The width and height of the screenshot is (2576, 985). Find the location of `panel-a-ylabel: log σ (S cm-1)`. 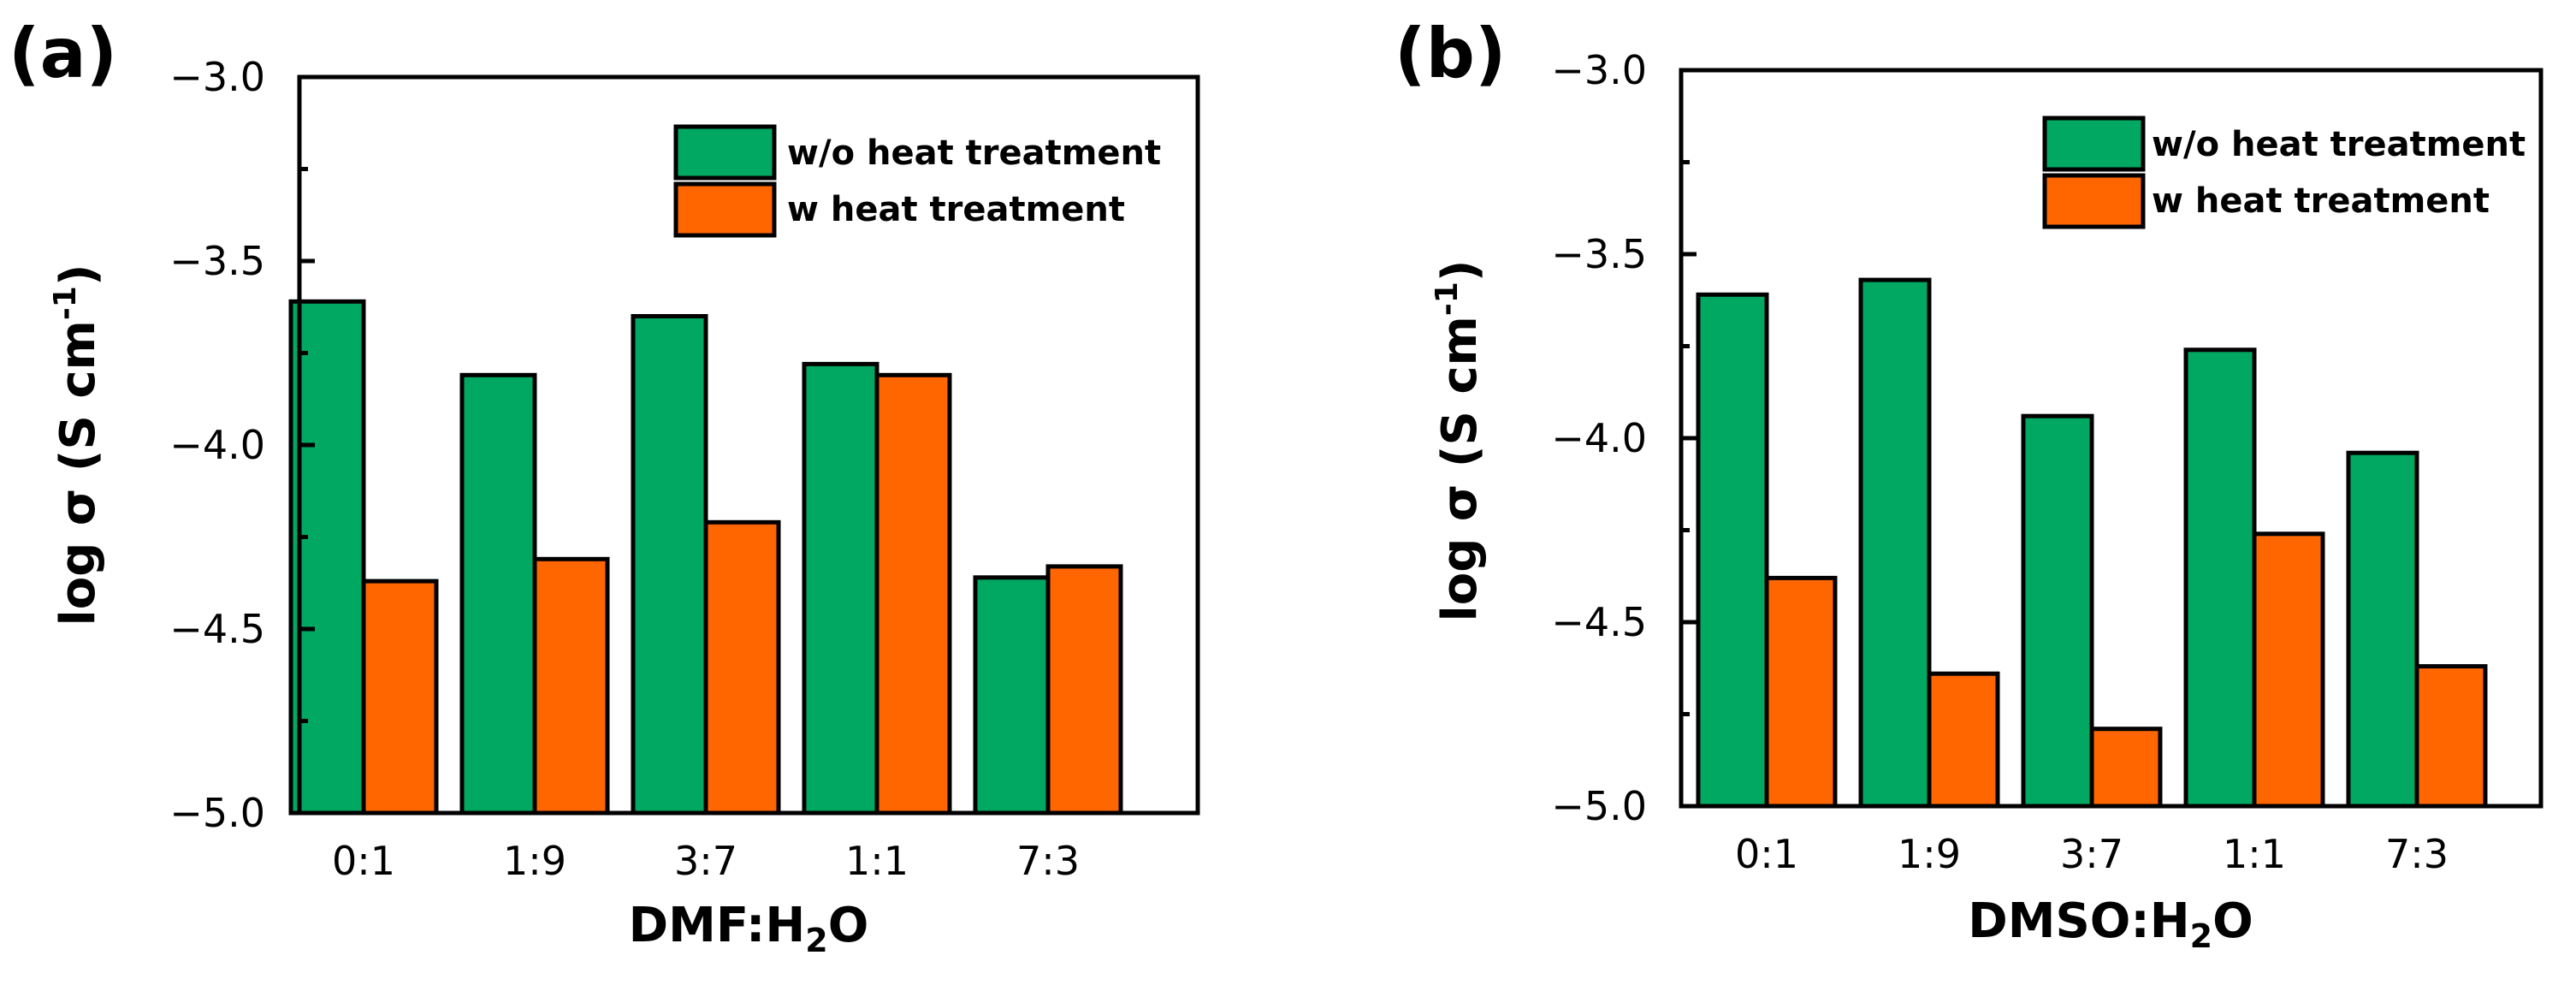

panel-a-ylabel: log σ (S cm-1) is located at coordinates (77, 445).